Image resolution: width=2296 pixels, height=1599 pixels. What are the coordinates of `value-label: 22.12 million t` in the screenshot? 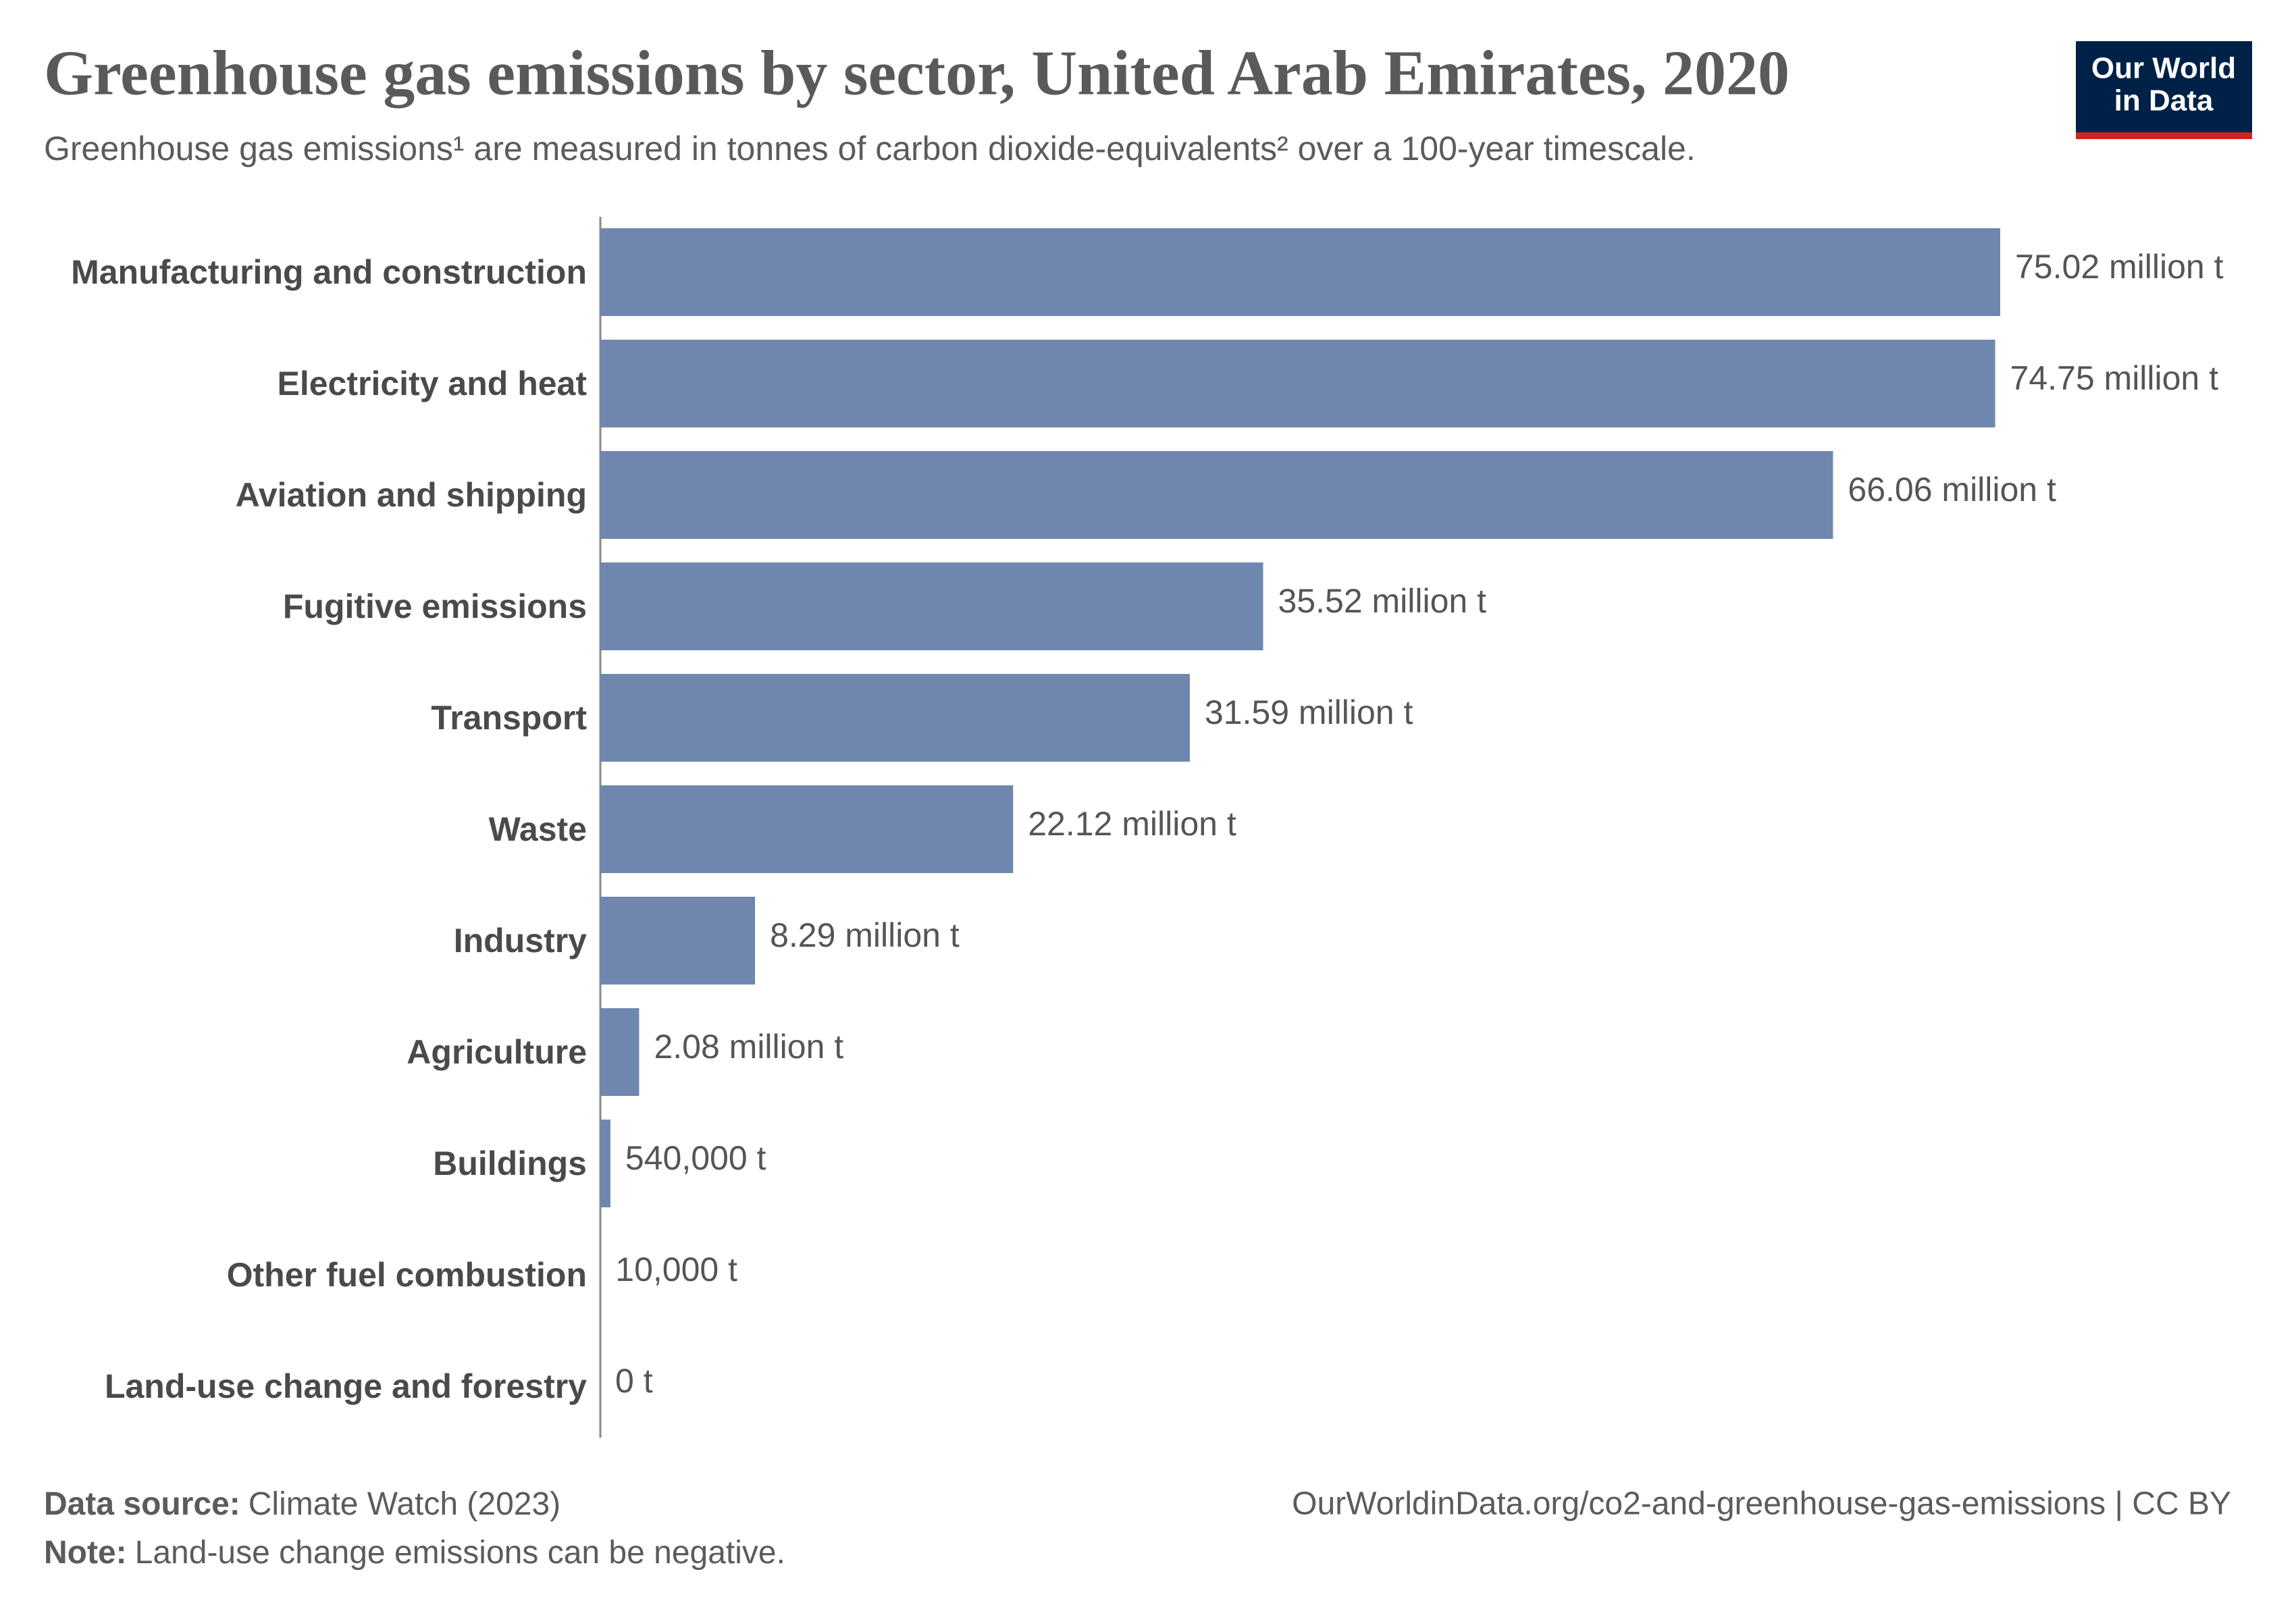 It's located at (1132, 824).